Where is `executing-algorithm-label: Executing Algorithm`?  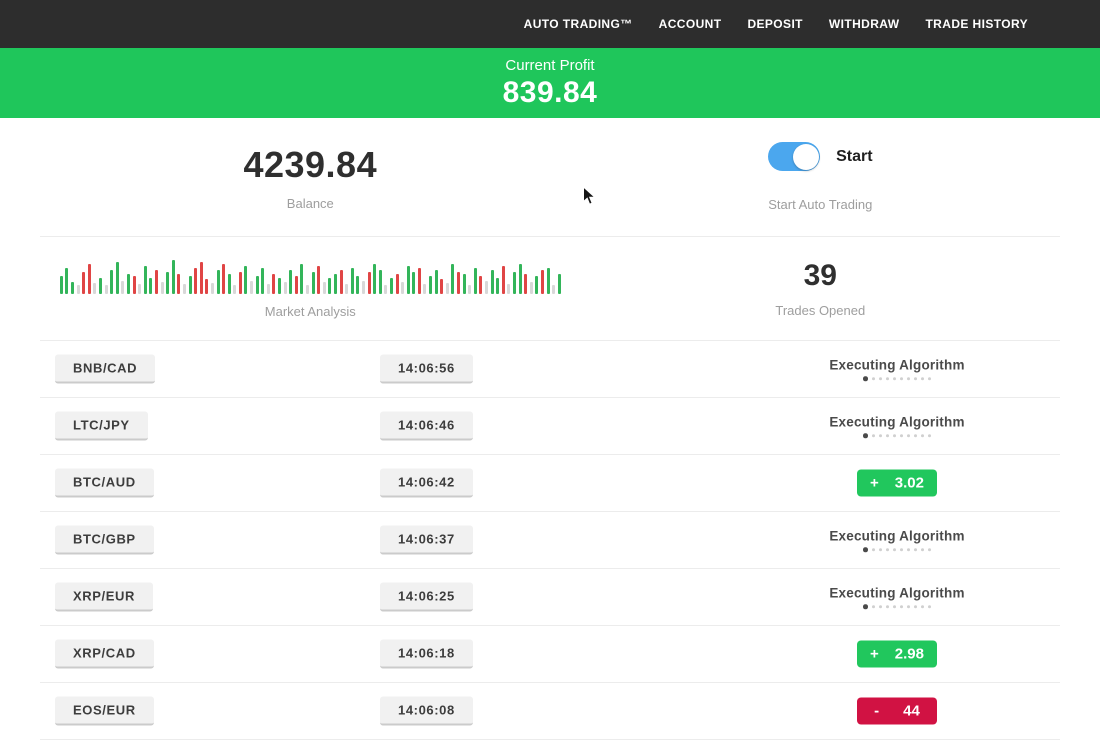
executing-algorithm-label: Executing Algorithm is located at coordinates (897, 365).